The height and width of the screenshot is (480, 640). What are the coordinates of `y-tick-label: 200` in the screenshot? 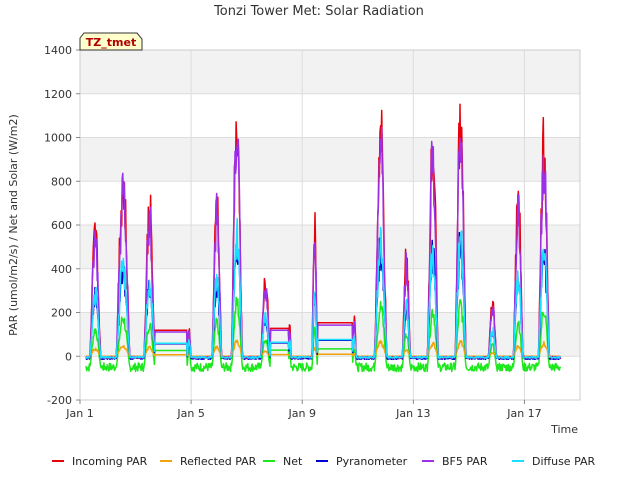 It's located at (61, 313).